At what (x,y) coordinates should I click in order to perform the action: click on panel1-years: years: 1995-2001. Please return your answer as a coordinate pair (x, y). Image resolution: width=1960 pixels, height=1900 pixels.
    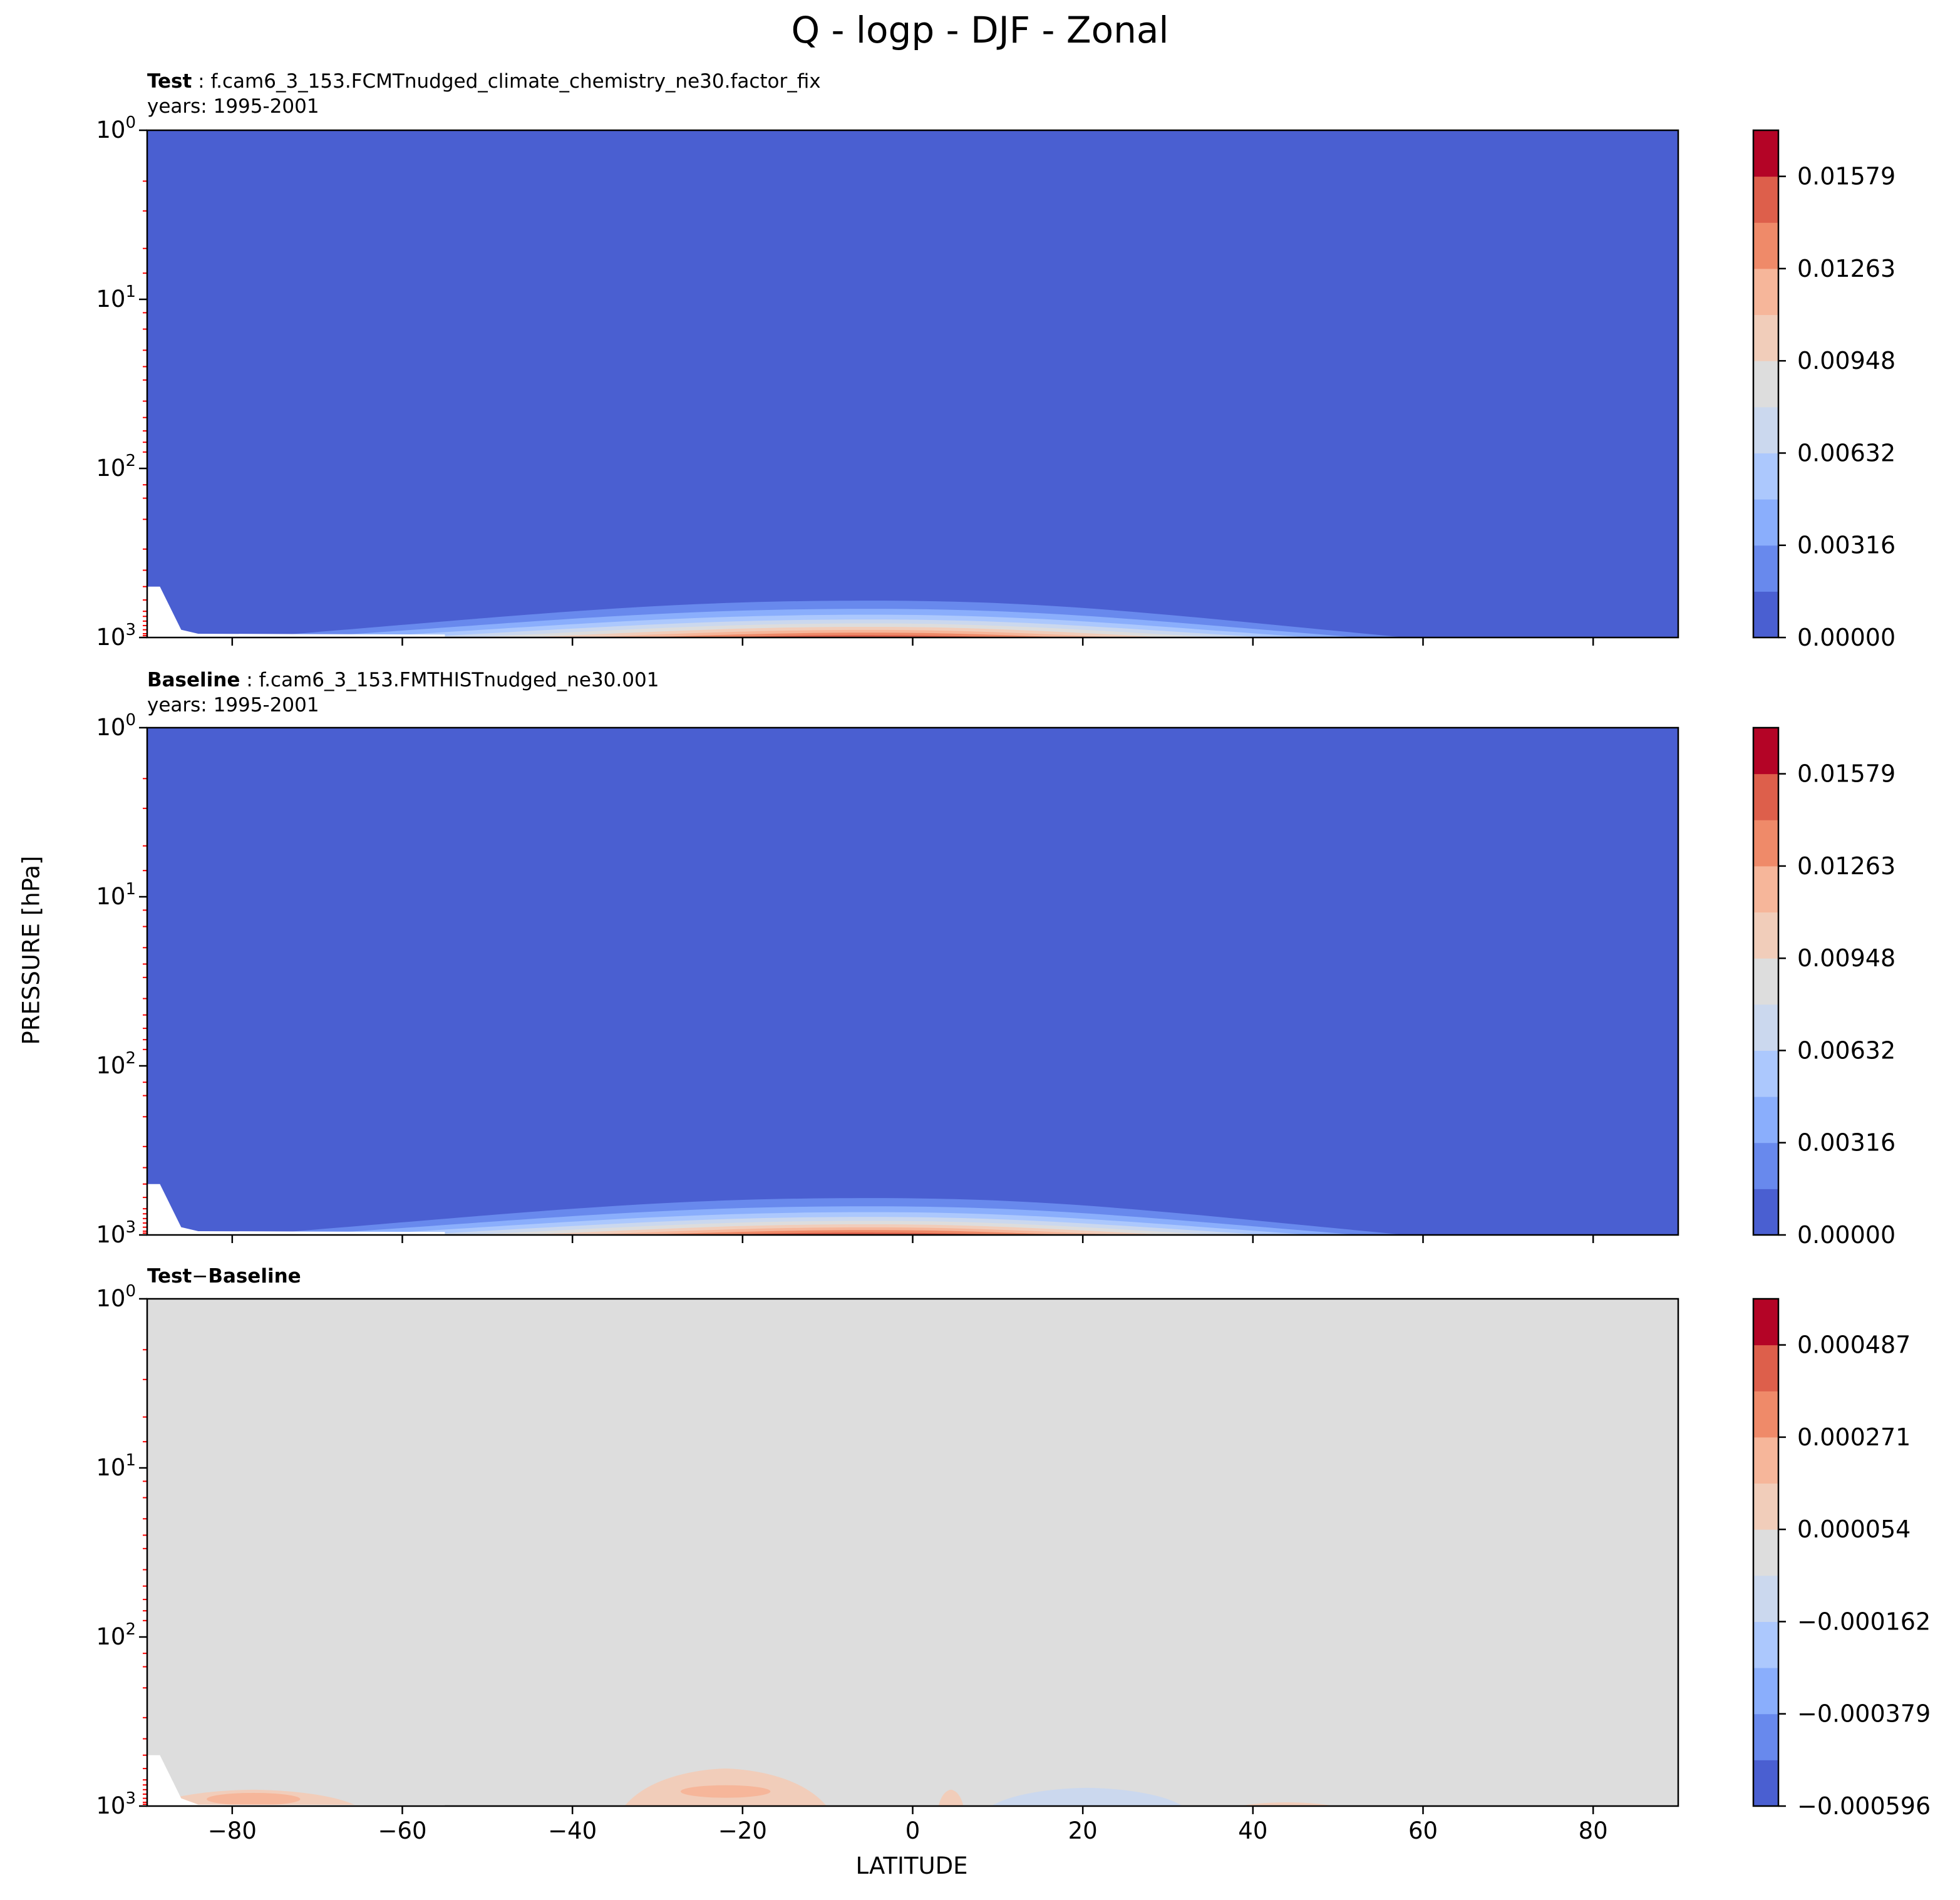
    Looking at the image, I should click on (233, 106).